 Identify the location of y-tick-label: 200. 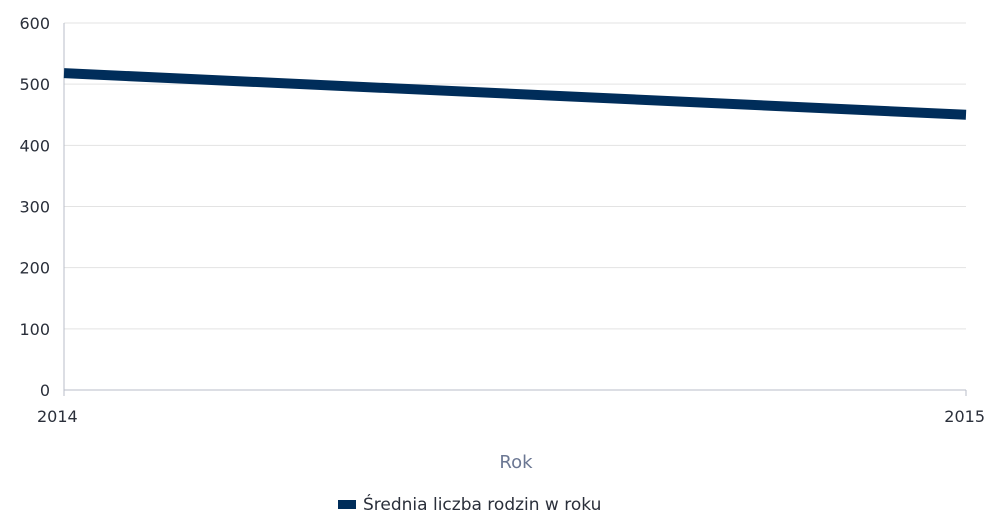
(34, 268).